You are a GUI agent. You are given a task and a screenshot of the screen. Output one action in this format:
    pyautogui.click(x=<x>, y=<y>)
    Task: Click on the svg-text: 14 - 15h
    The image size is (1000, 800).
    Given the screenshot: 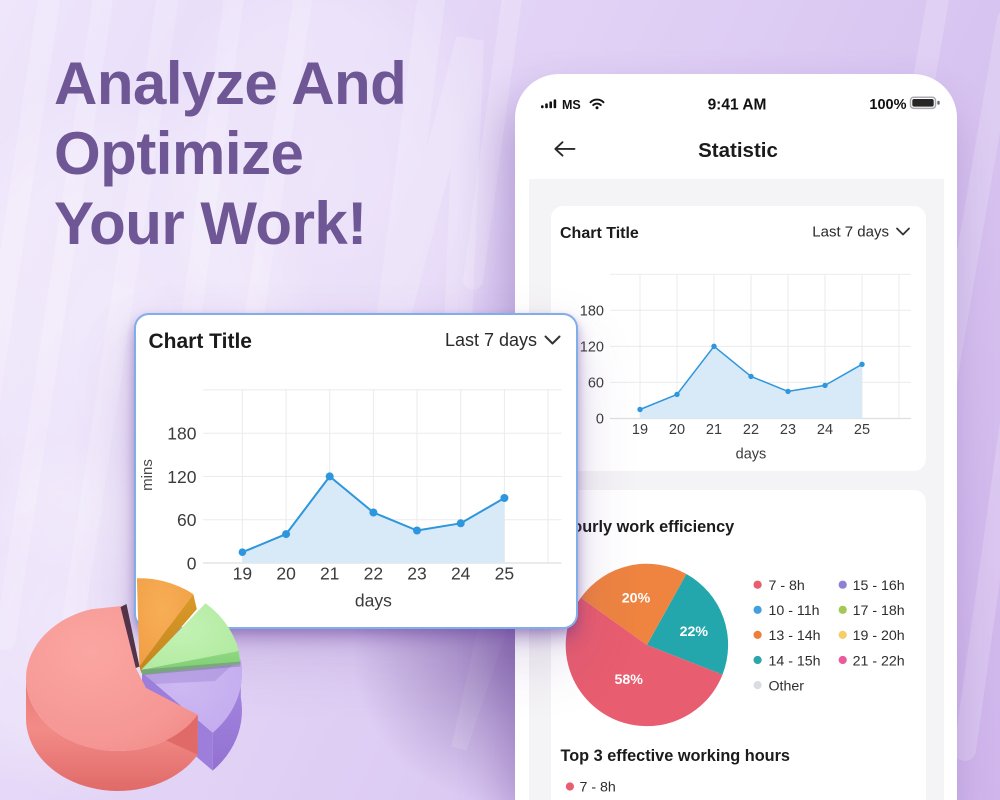 What is the action you would take?
    pyautogui.click(x=795, y=661)
    